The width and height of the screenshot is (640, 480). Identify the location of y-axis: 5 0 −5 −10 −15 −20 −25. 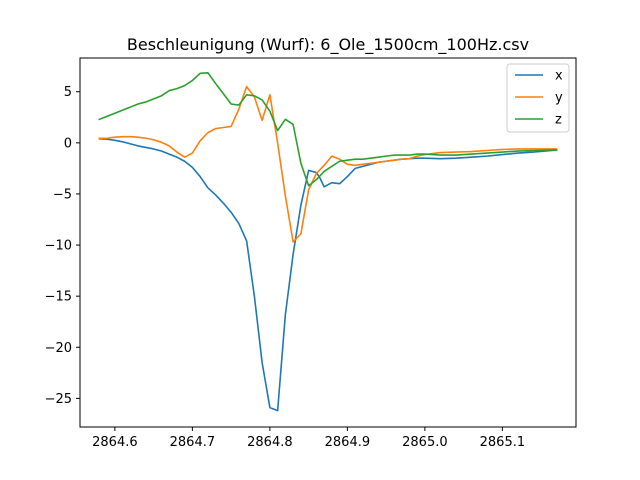
(62, 246).